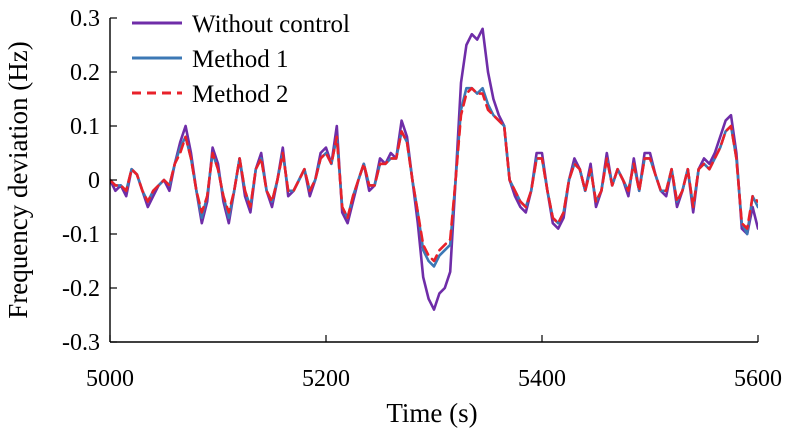 The width and height of the screenshot is (786, 436). I want to click on x-tick-label: 5600, so click(758, 379).